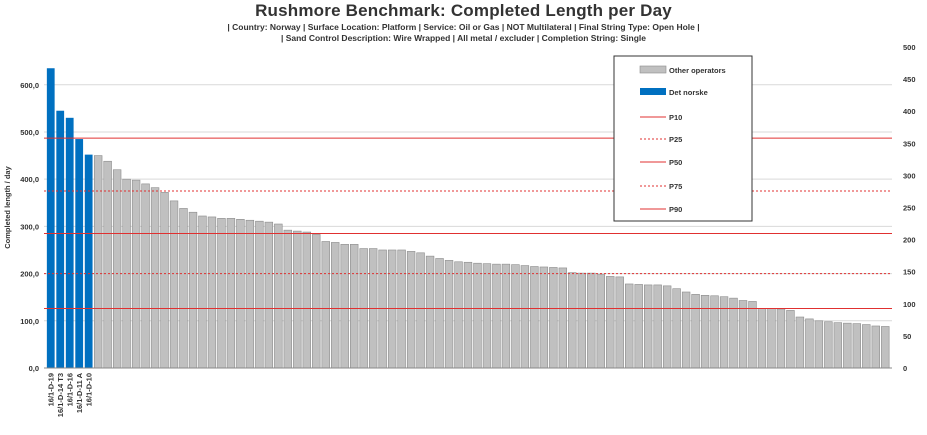  Describe the element at coordinates (909, 111) in the screenshot. I see `y2-tick-label: 400` at that location.